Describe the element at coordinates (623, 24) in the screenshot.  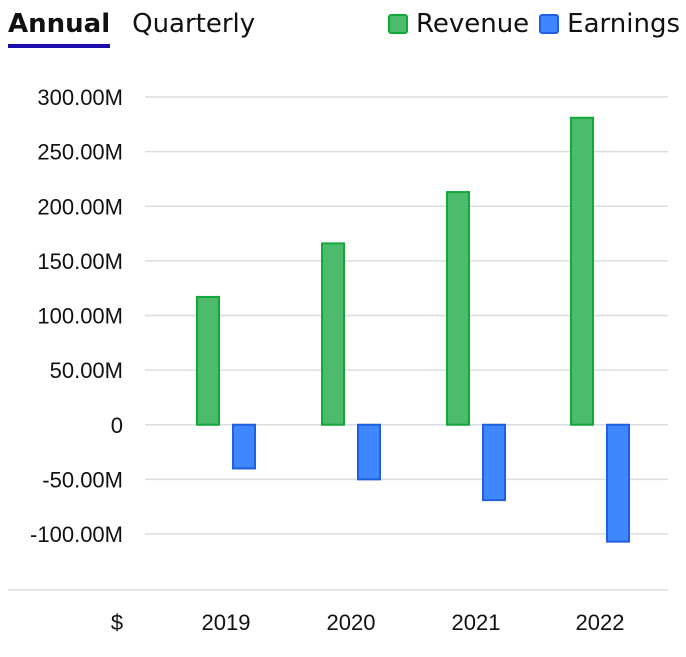
I see `legend-label-earnings: Earnings` at that location.